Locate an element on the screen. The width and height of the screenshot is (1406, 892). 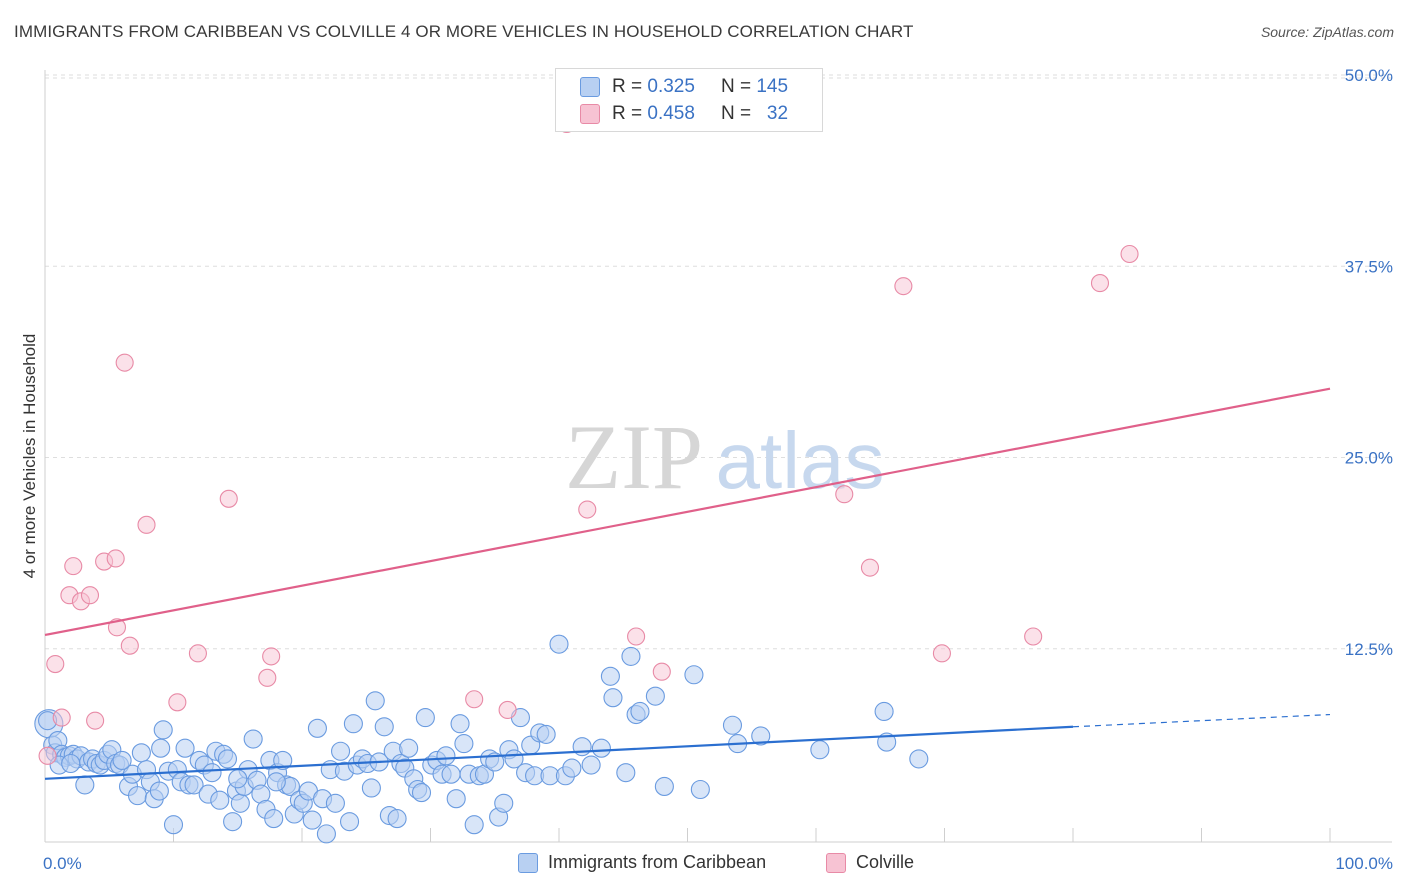
y-tick-label: 12.5% is located at coordinates (1369, 649).